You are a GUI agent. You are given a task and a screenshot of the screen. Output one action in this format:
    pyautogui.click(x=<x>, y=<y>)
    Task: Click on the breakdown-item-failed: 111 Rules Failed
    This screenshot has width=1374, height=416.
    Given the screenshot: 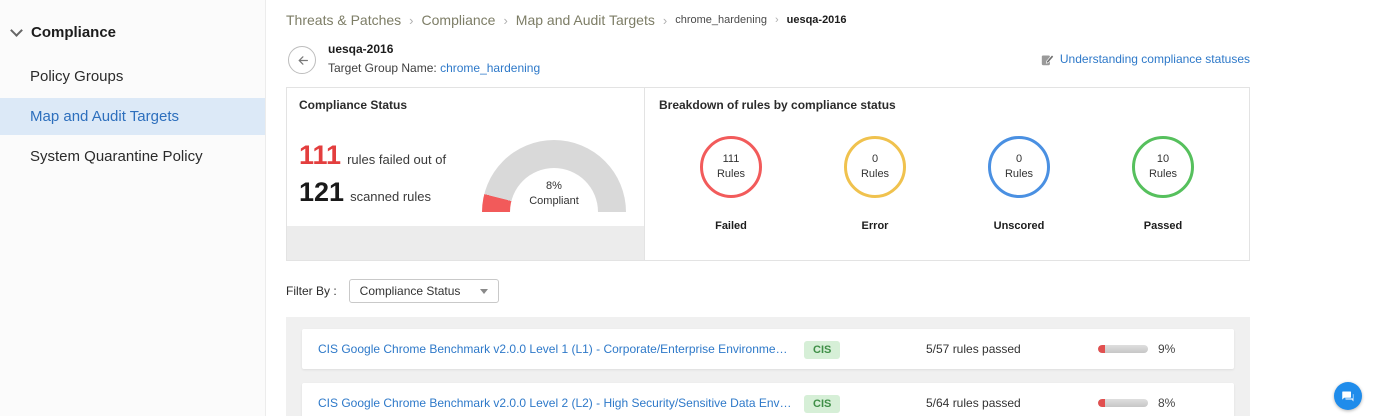 What is the action you would take?
    pyautogui.click(x=731, y=184)
    